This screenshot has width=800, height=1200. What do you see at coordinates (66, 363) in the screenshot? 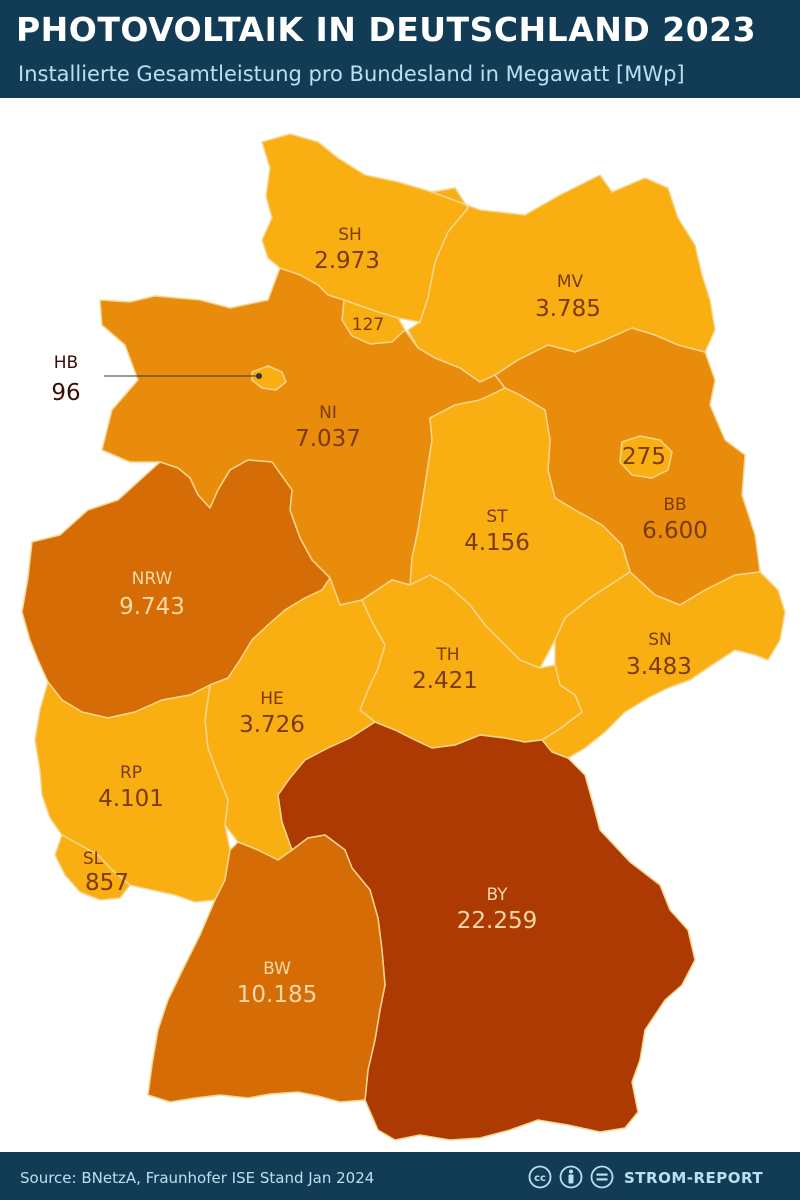
I see `label-hb-abbr: HB` at bounding box center [66, 363].